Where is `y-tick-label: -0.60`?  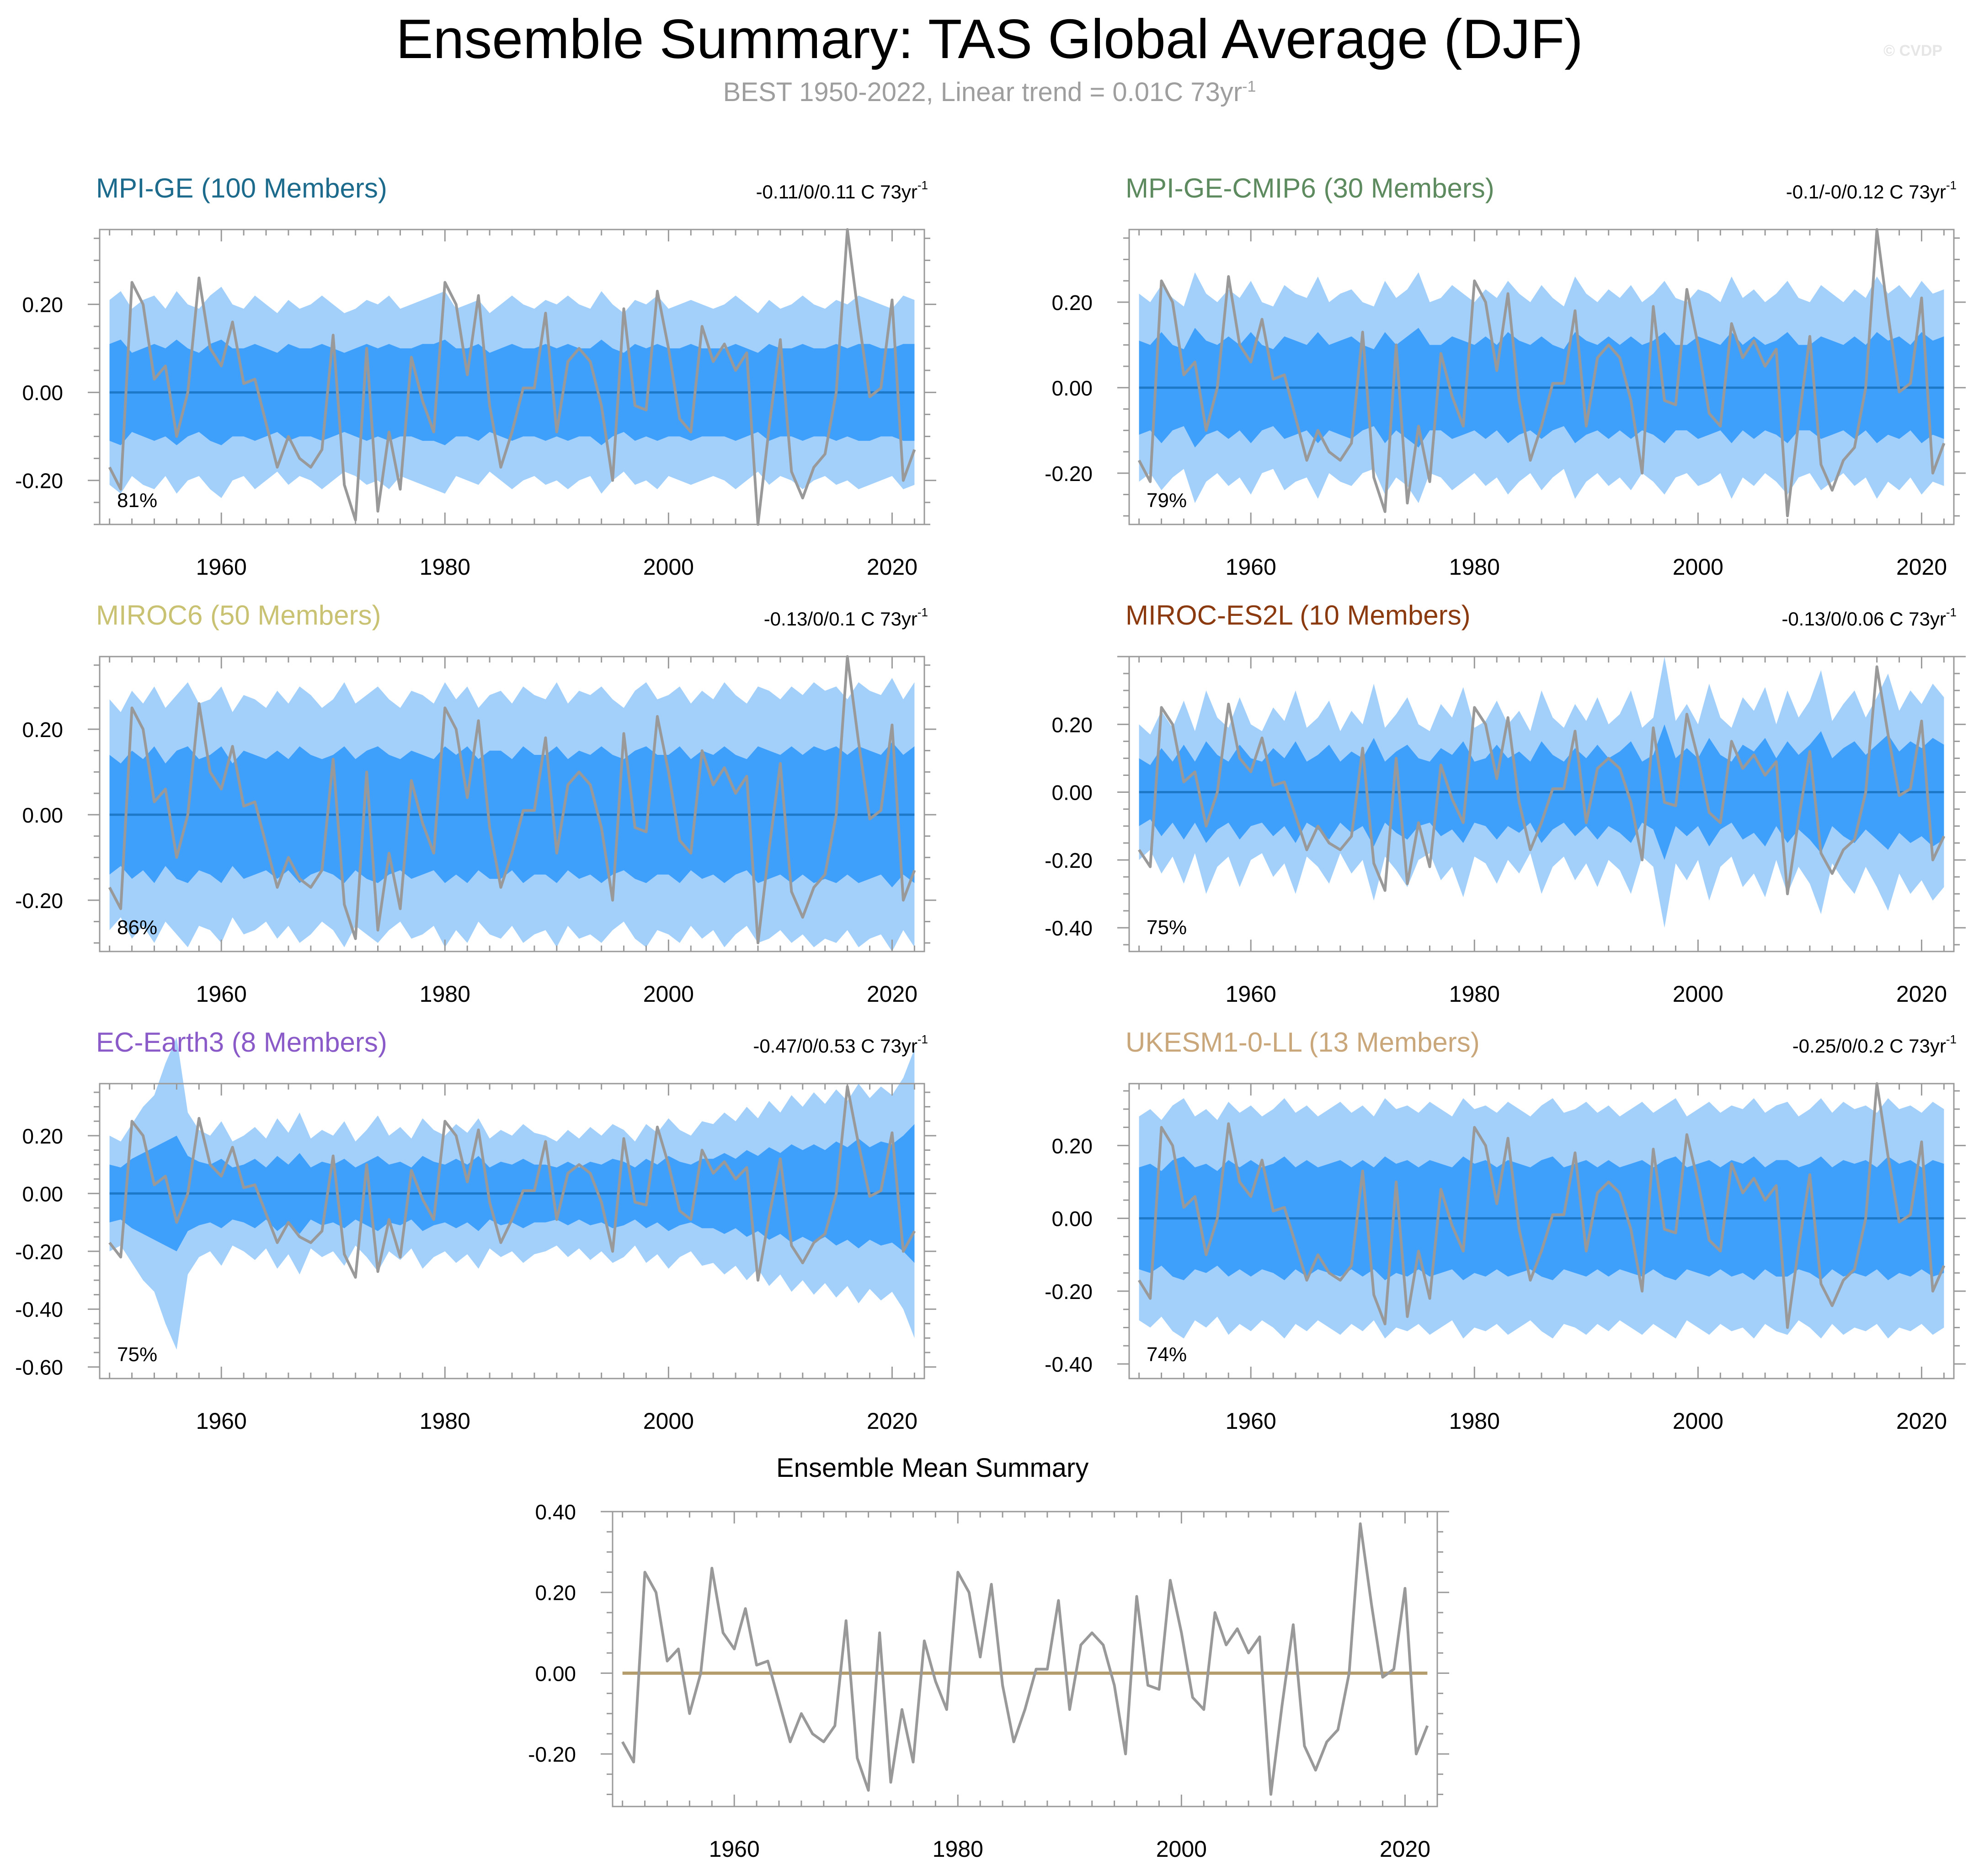 y-tick-label: -0.60 is located at coordinates (39, 1367).